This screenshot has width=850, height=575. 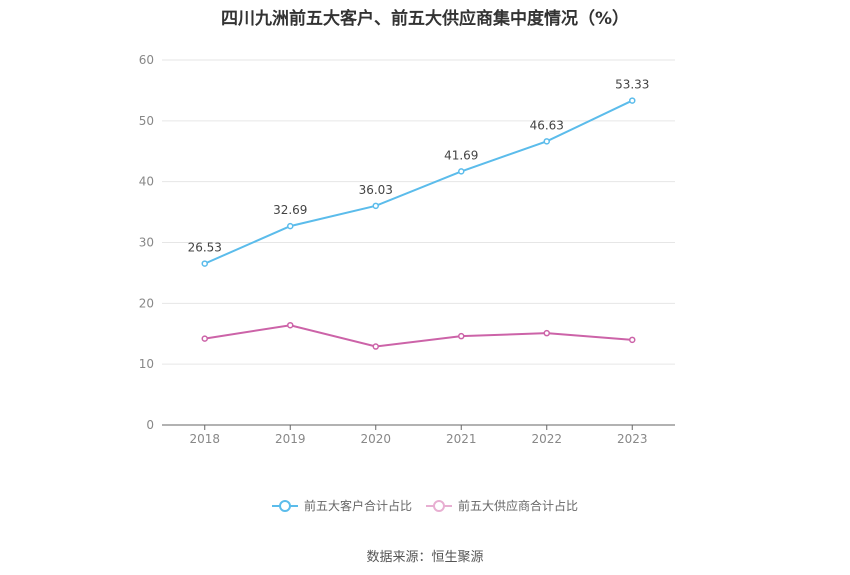 I want to click on data-label: 36.03, so click(x=376, y=190).